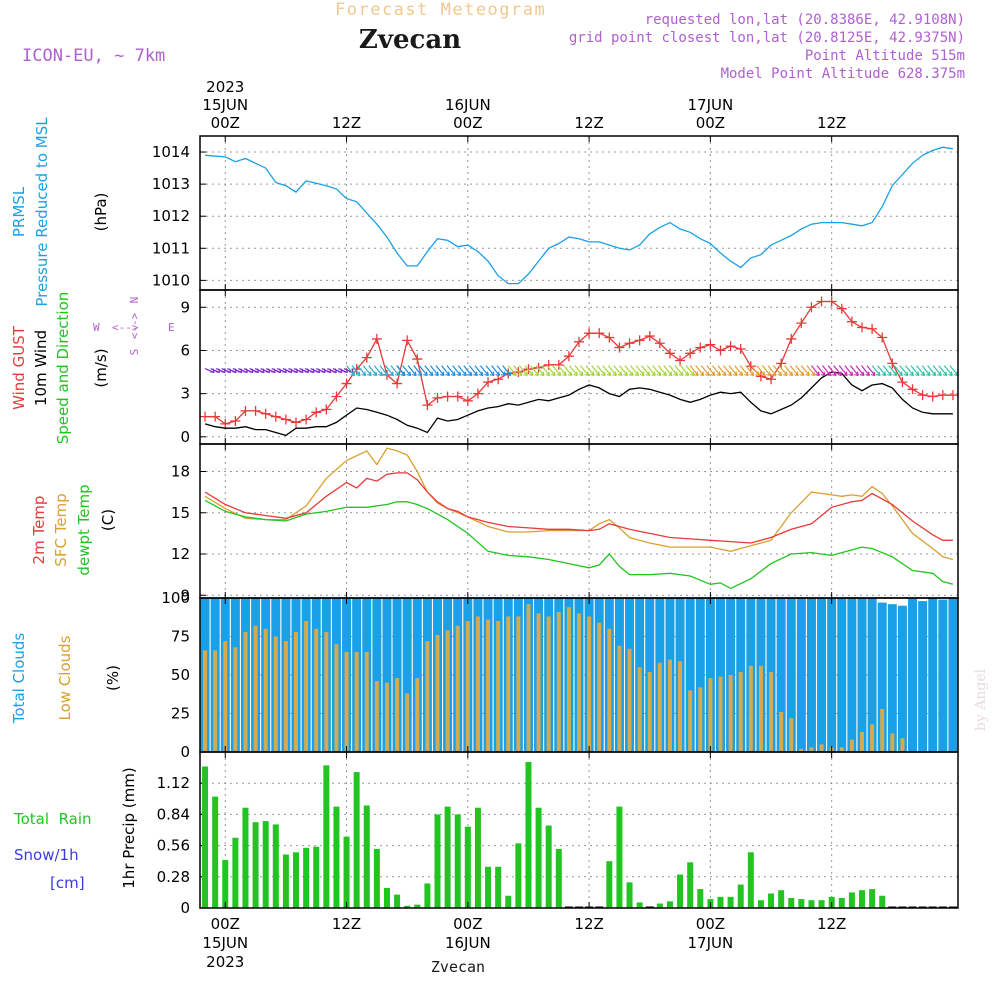  I want to click on wind10-line, so click(578, 404).